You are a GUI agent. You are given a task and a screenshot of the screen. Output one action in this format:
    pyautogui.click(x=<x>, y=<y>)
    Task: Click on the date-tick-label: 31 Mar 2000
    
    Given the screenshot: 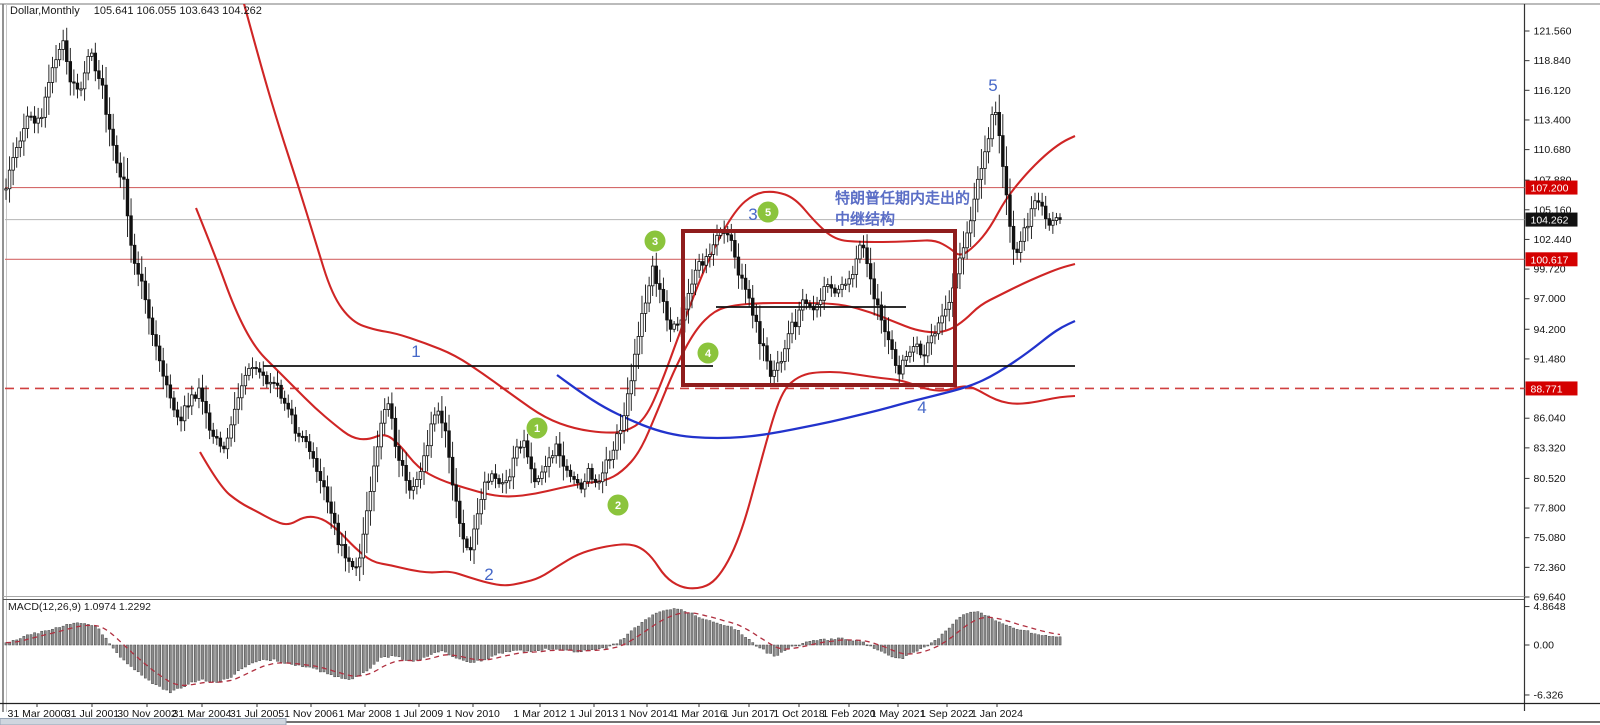 What is the action you would take?
    pyautogui.click(x=37, y=714)
    